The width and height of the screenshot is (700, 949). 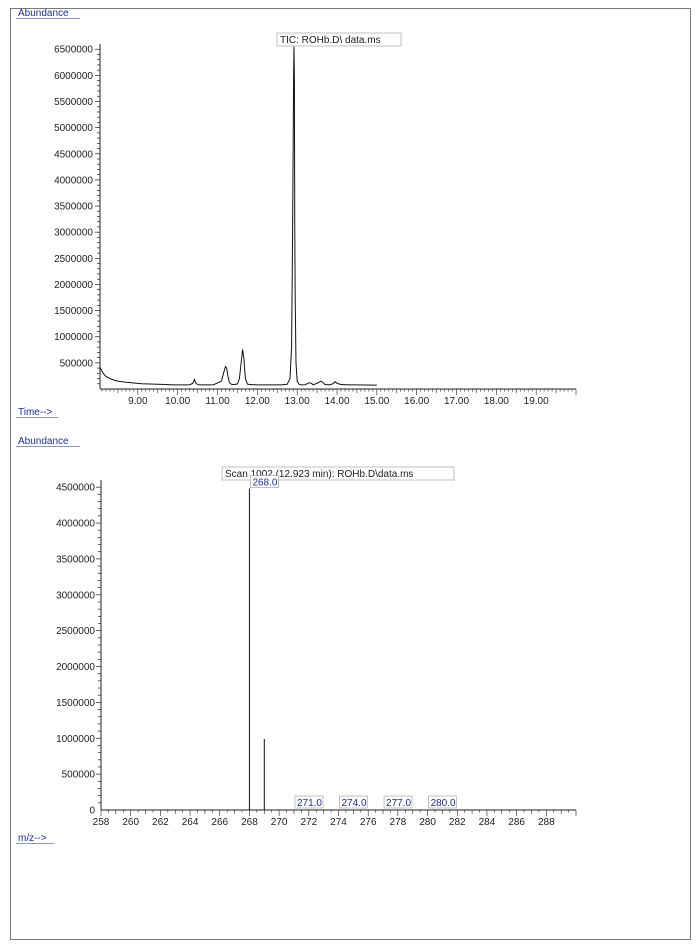 I want to click on ms-peak-label: 274.0, so click(x=354, y=803).